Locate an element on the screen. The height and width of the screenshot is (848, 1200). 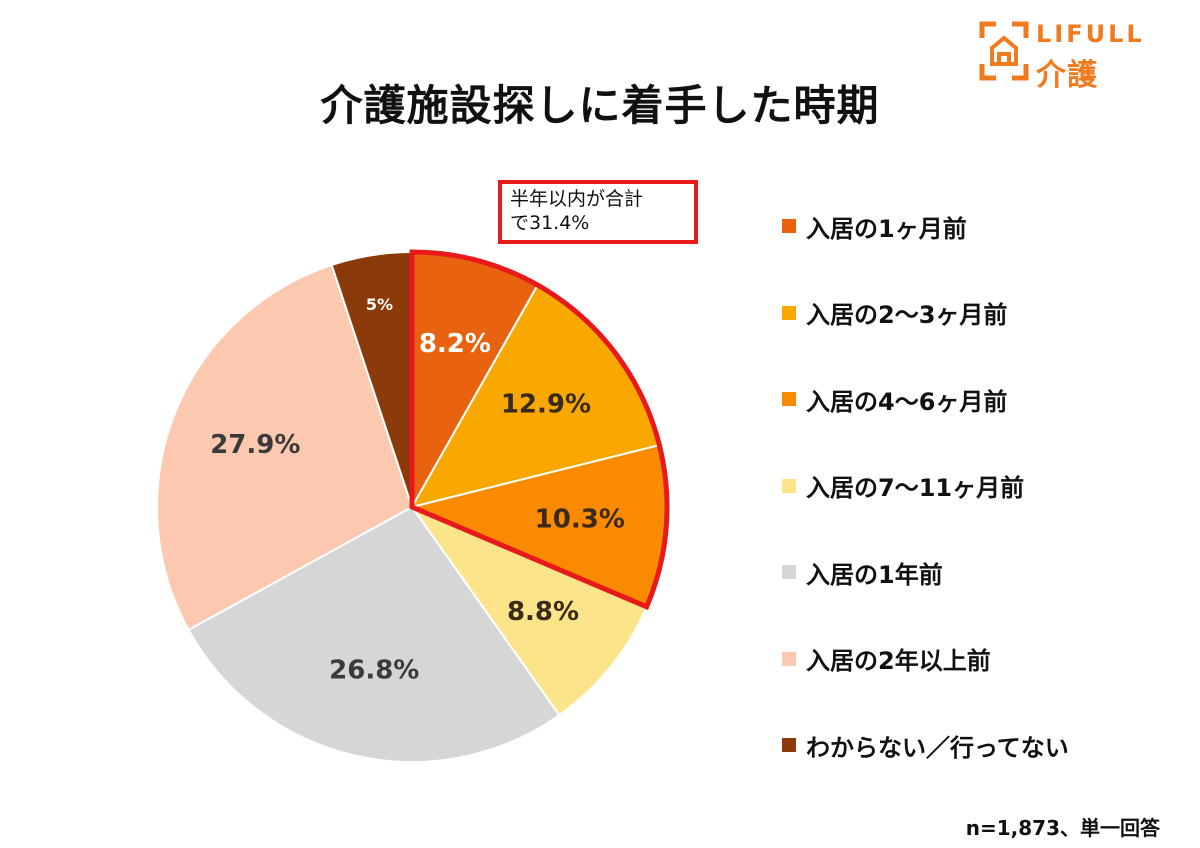
slice-value-label: 8.2% is located at coordinates (455, 344).